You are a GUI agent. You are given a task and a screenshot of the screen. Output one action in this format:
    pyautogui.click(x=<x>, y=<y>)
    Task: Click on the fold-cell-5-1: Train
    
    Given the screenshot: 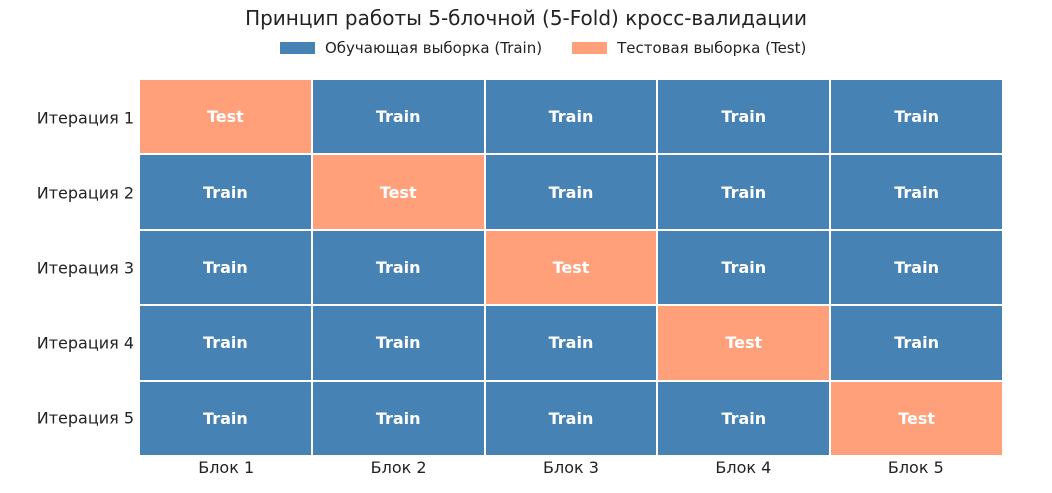 What is the action you would take?
    pyautogui.click(x=225, y=418)
    